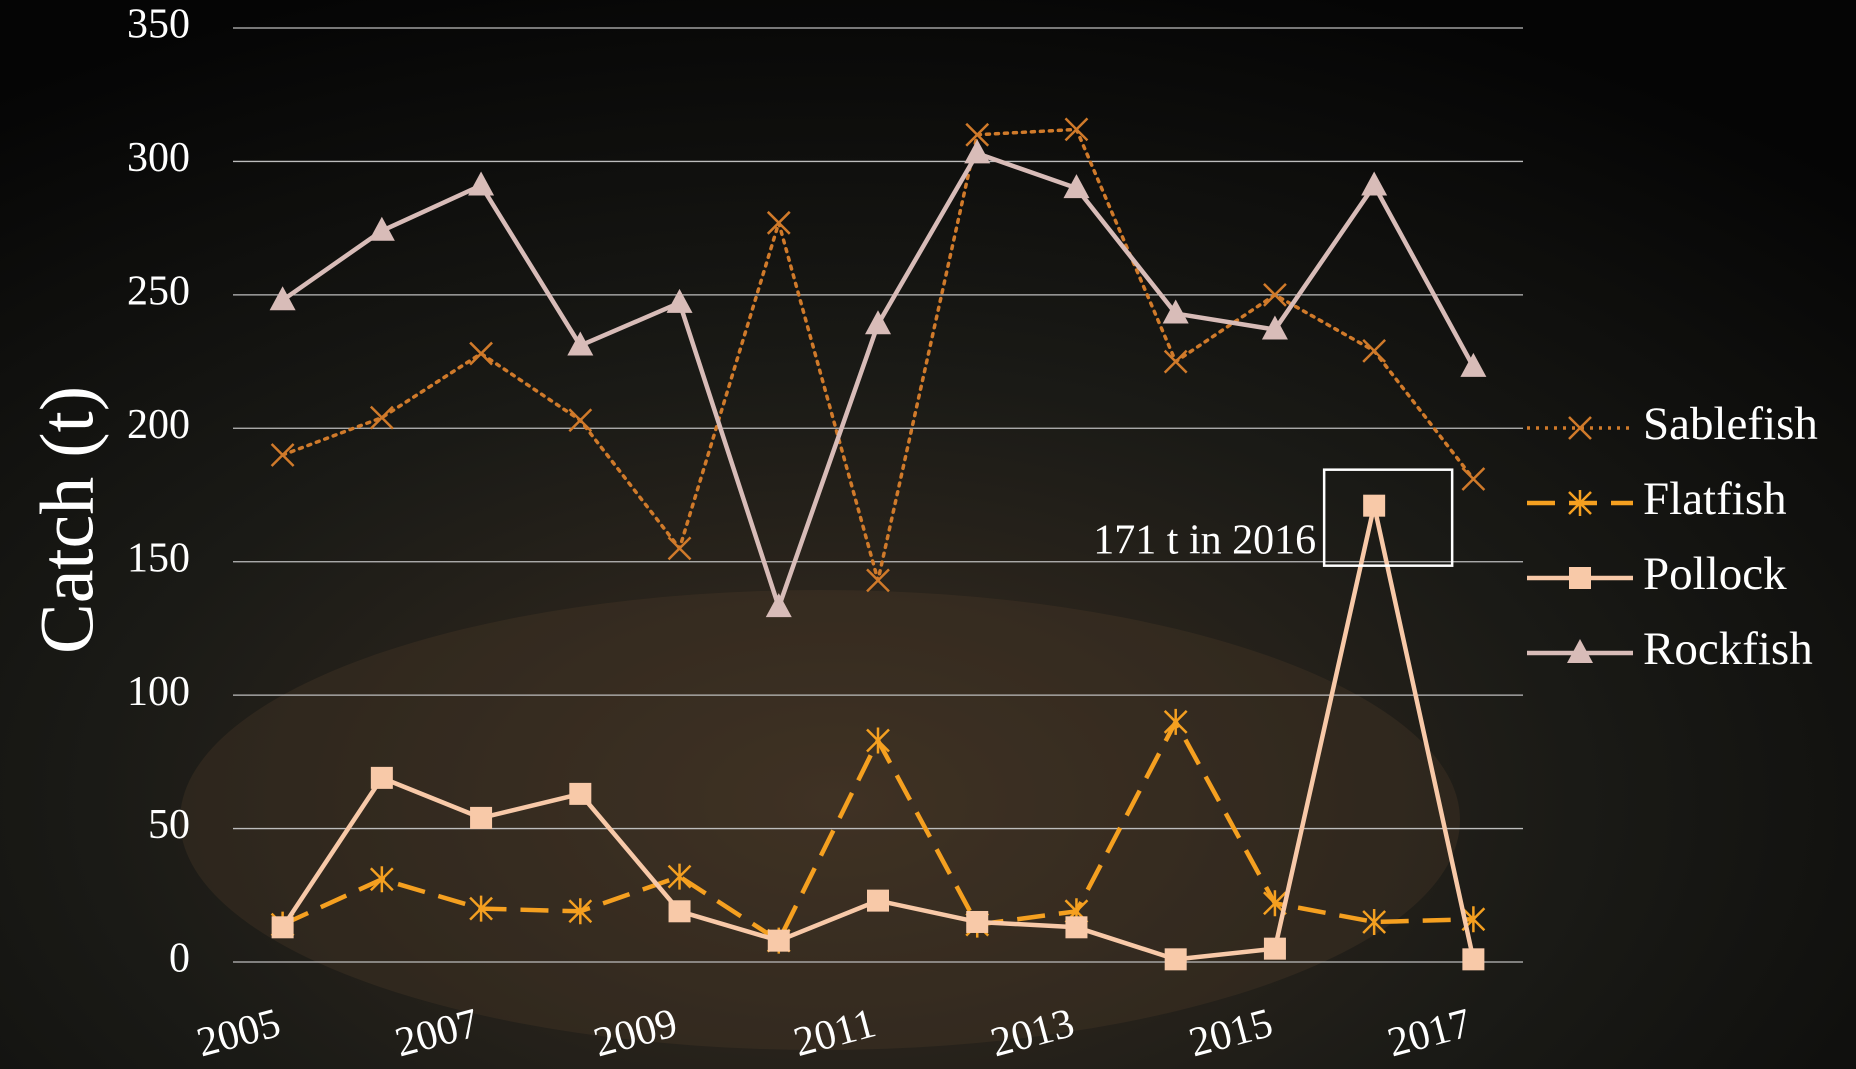 The image size is (1856, 1069). Describe the element at coordinates (158, 158) in the screenshot. I see `y-tick-label: 300` at that location.